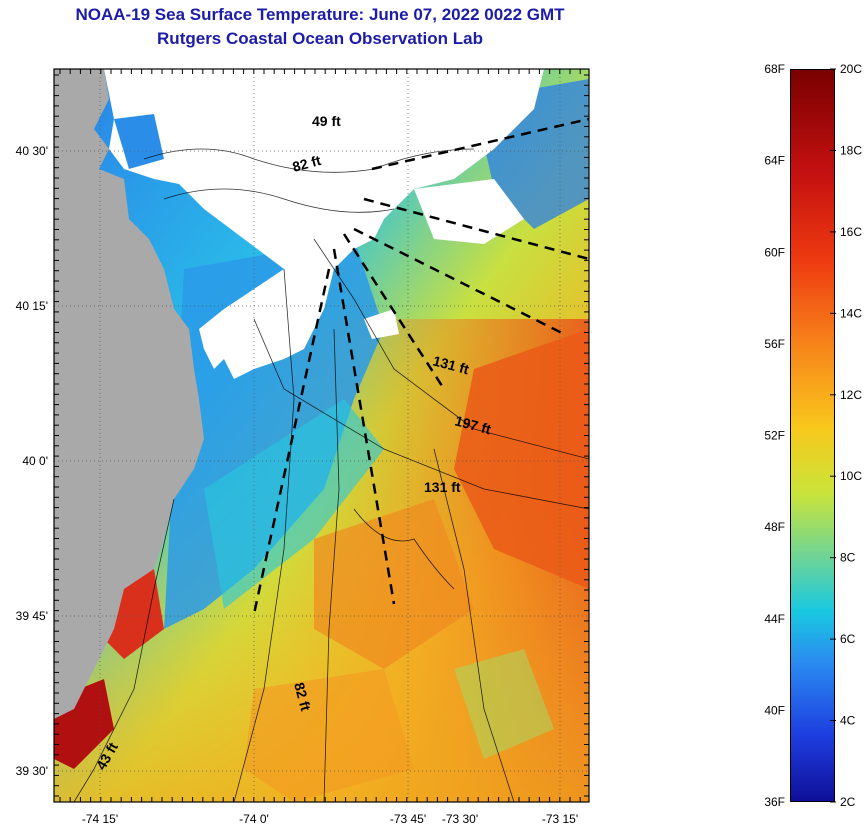  What do you see at coordinates (32, 616) in the screenshot?
I see `lat-label-39-45: 39 45'` at bounding box center [32, 616].